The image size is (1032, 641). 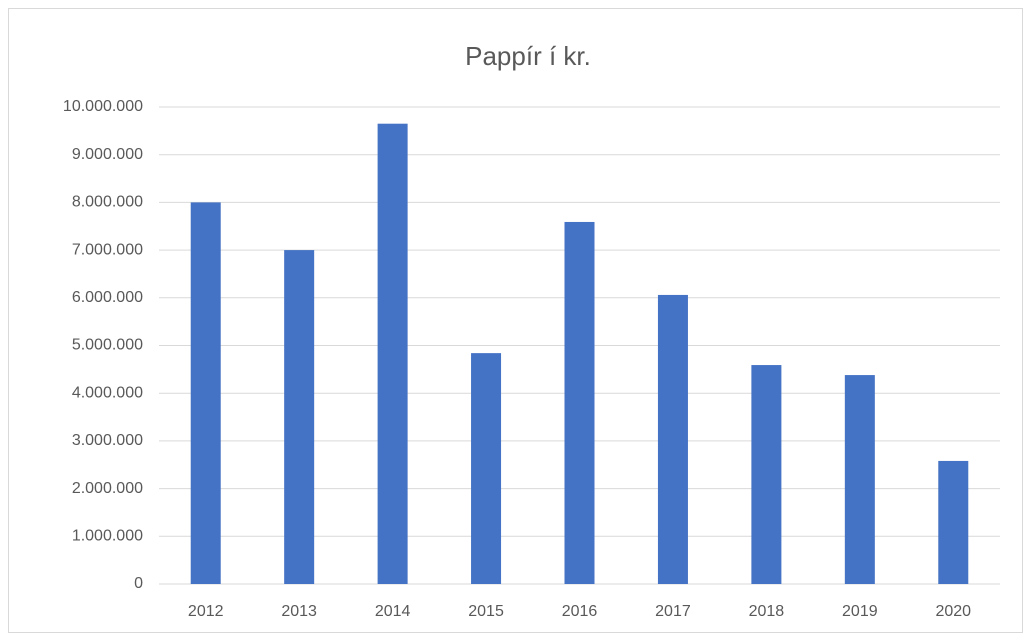 I want to click on y-tick-label: 10.000.000, so click(x=103, y=106).